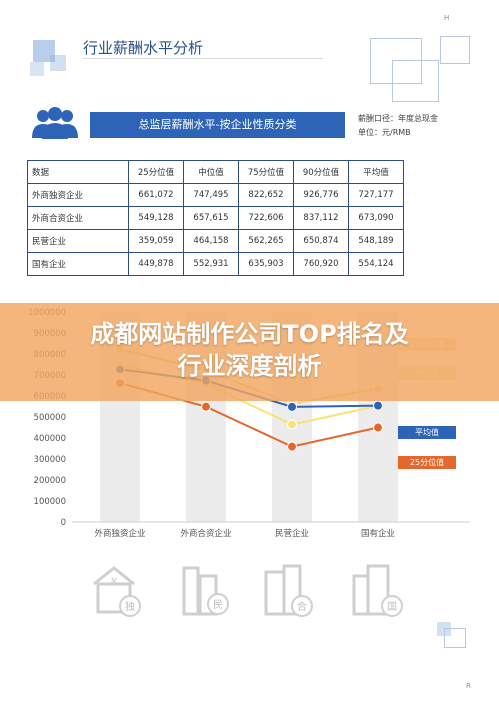  I want to click on y-tick-label: 0, so click(63, 523).